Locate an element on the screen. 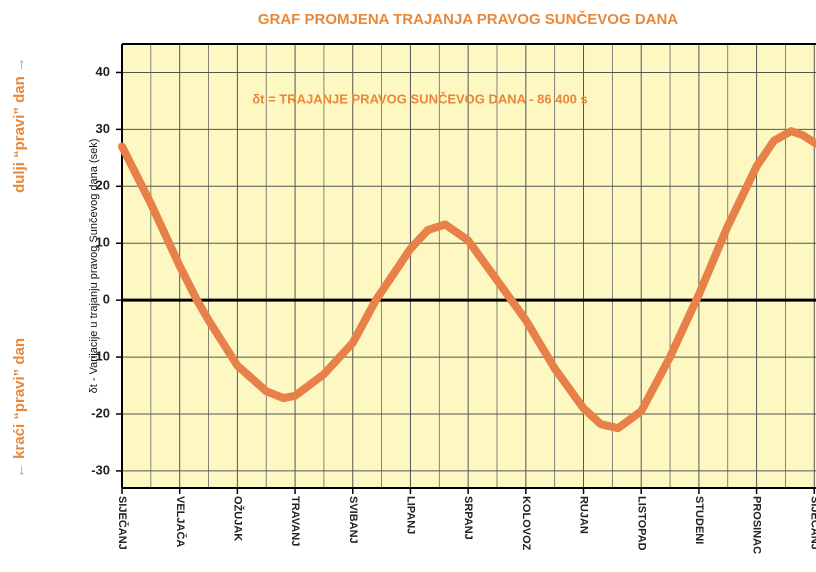 This screenshot has width=816, height=572. x-tick-label: SVIBANJ is located at coordinates (353, 520).